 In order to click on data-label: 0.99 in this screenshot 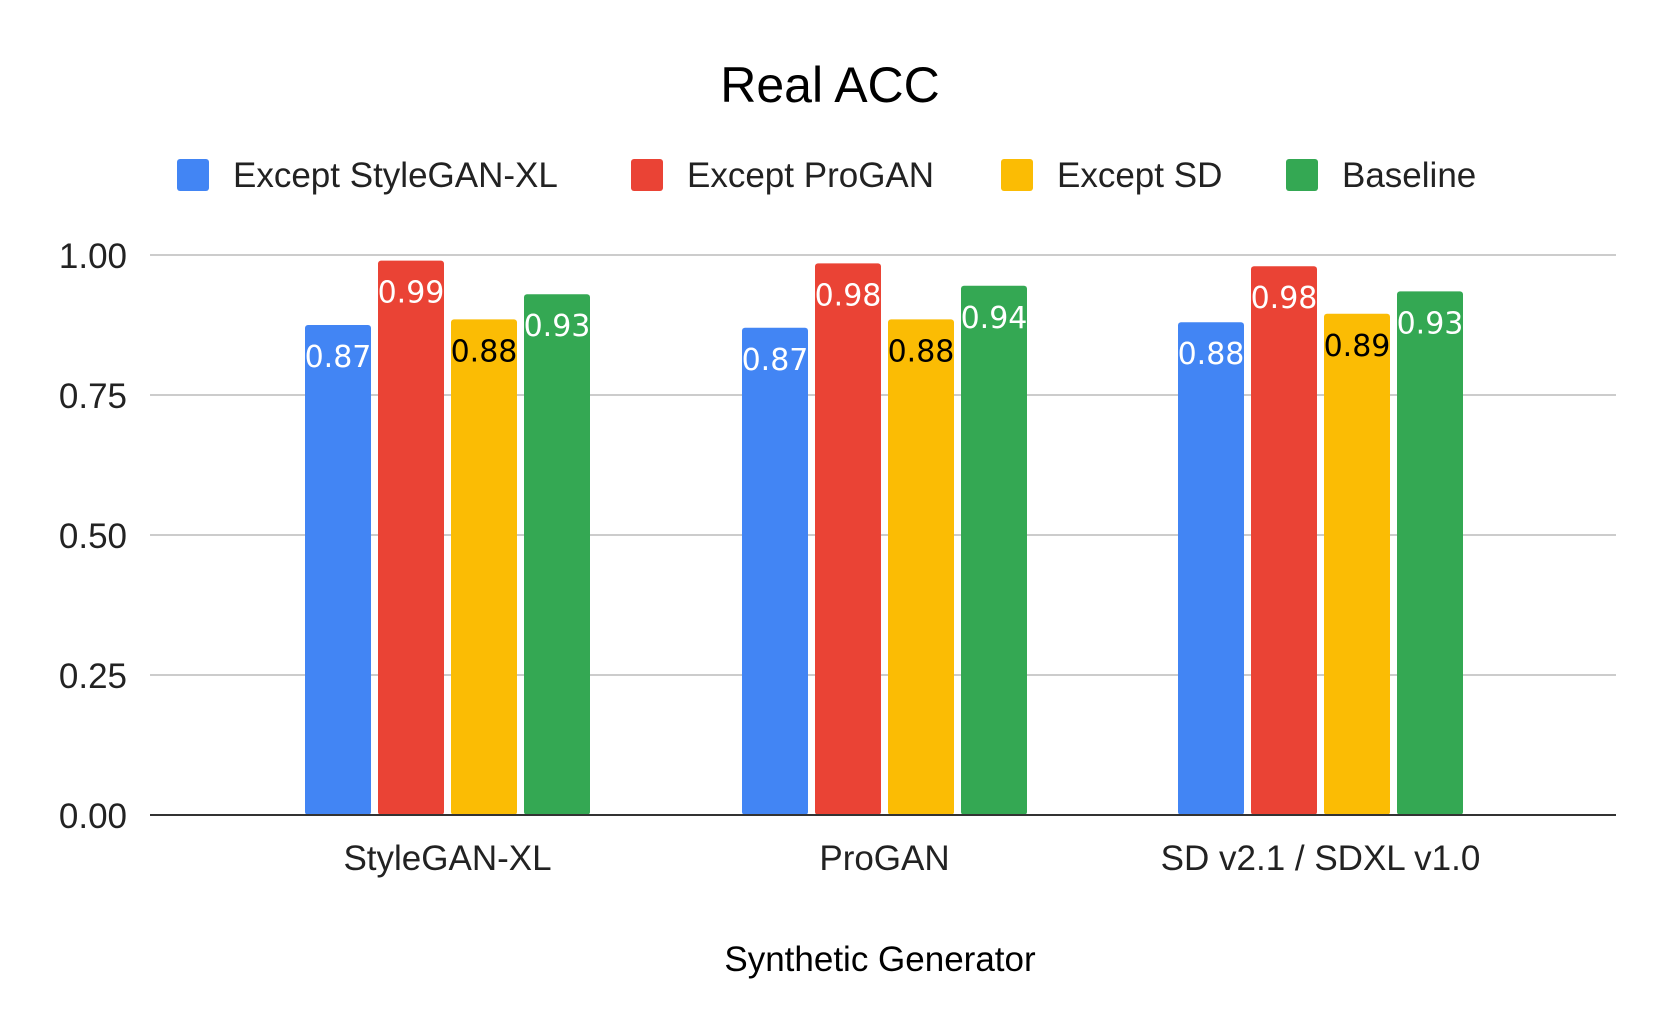, I will do `click(411, 293)`.